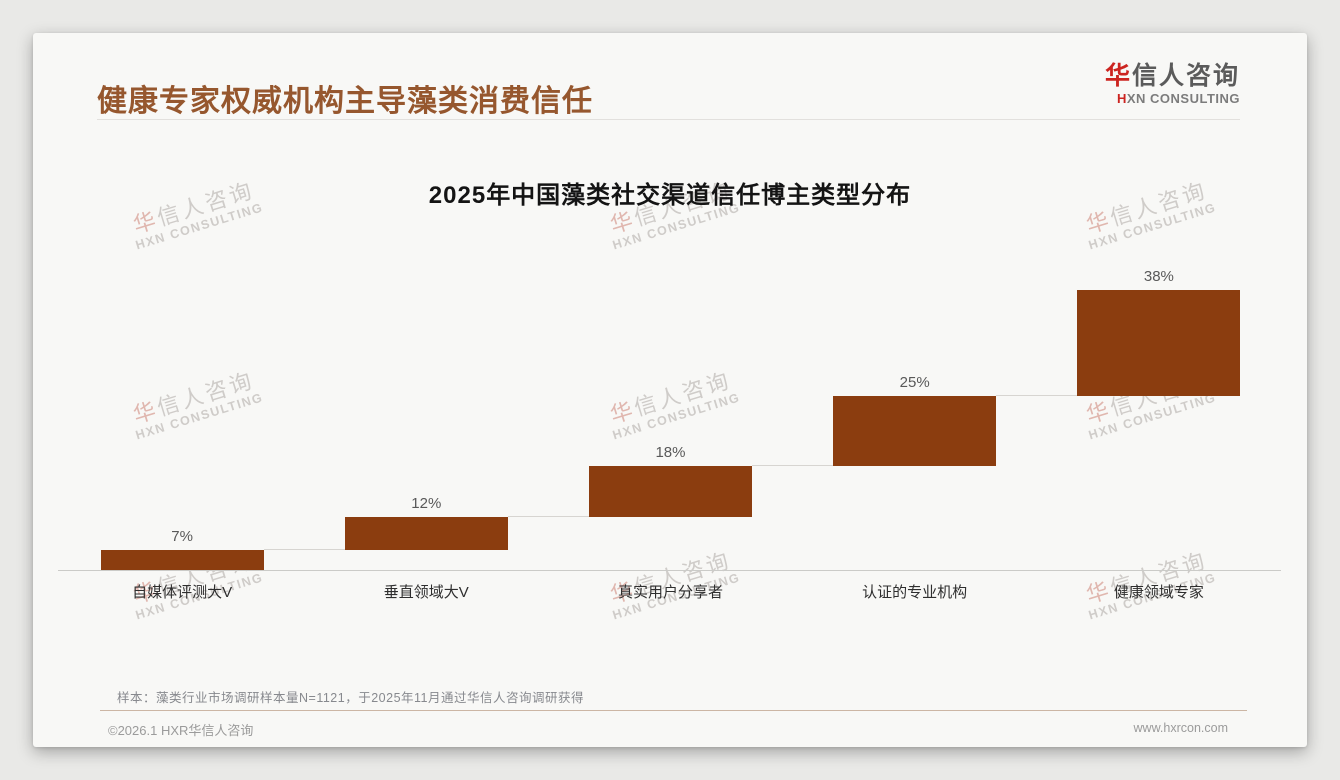 The height and width of the screenshot is (780, 1340). I want to click on chart-value-label: 18%, so click(670, 453).